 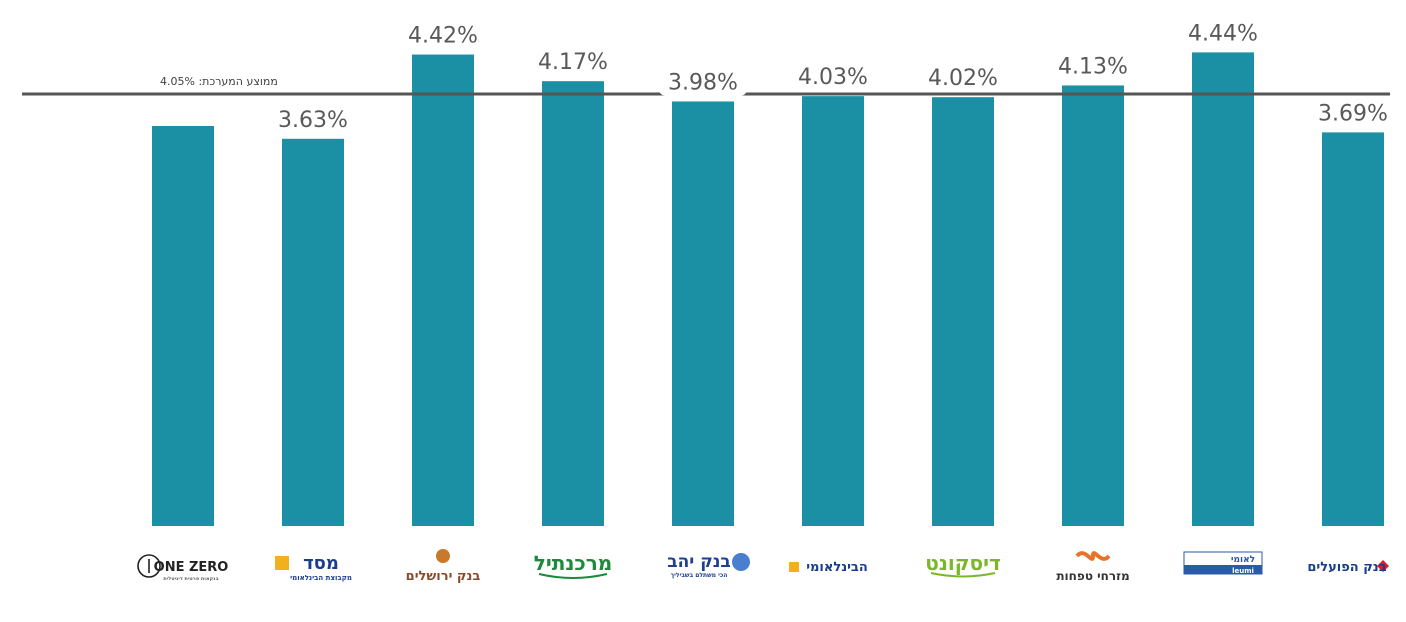 What do you see at coordinates (1353, 113) in the screenshot?
I see `data-label-hapoalim: 3.69%` at bounding box center [1353, 113].